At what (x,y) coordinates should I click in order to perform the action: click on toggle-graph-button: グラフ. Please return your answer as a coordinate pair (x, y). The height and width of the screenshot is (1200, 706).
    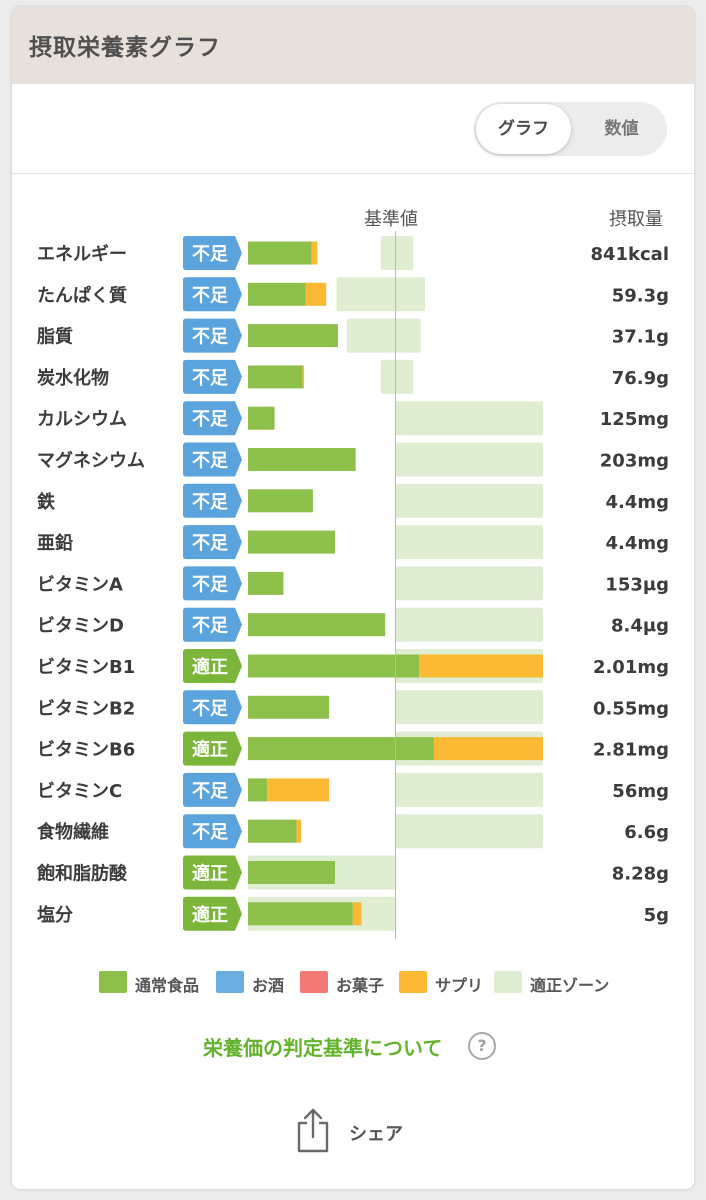
    Looking at the image, I should click on (523, 129).